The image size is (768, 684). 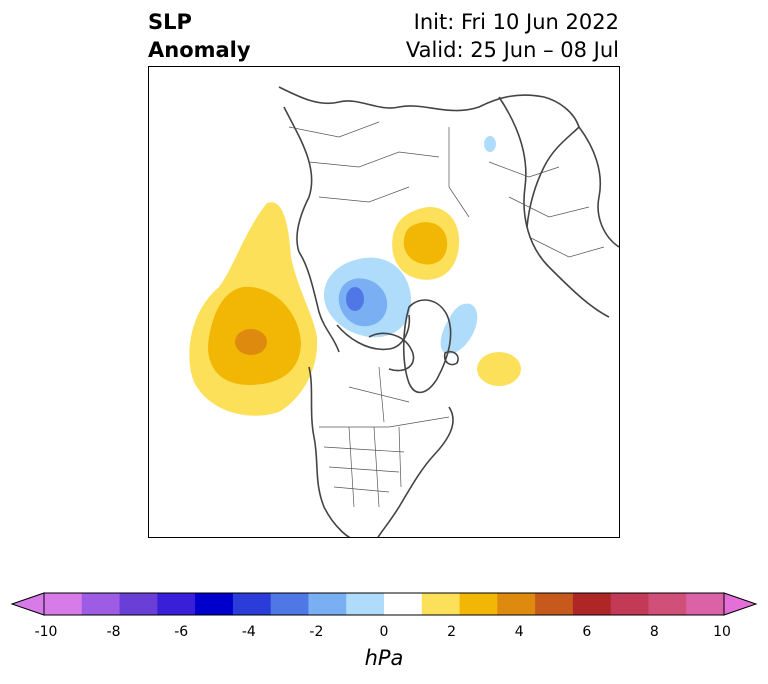 What do you see at coordinates (46, 632) in the screenshot?
I see `colorbar-tick-label: -10` at bounding box center [46, 632].